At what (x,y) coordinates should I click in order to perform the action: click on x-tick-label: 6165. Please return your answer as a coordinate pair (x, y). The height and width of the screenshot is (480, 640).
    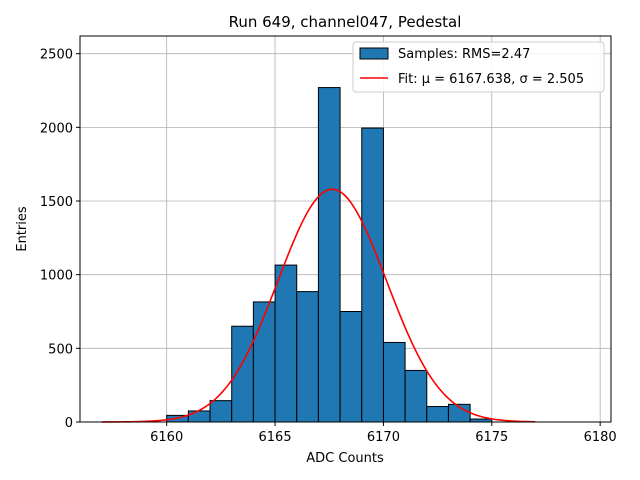
    Looking at the image, I should click on (275, 437).